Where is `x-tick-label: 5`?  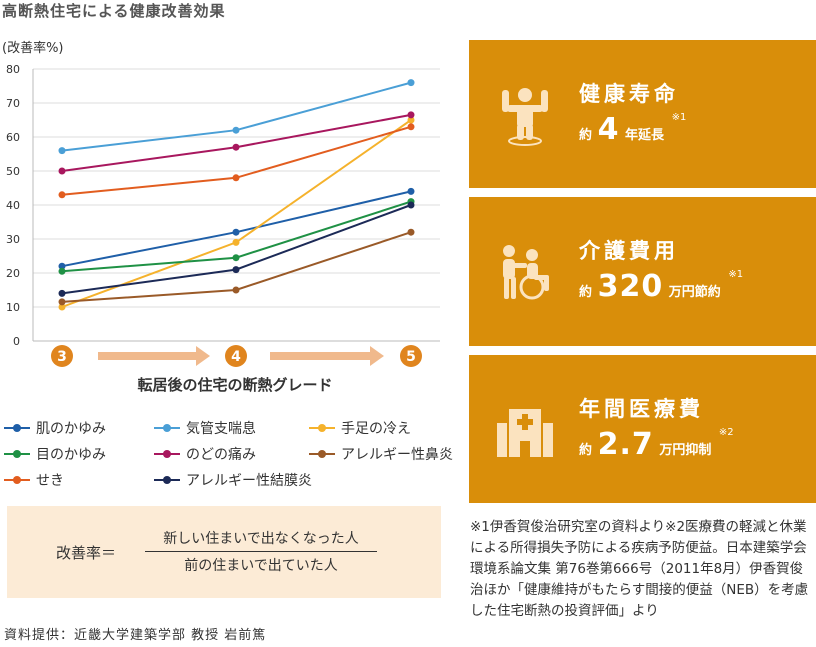
x-tick-label: 5 is located at coordinates (411, 357).